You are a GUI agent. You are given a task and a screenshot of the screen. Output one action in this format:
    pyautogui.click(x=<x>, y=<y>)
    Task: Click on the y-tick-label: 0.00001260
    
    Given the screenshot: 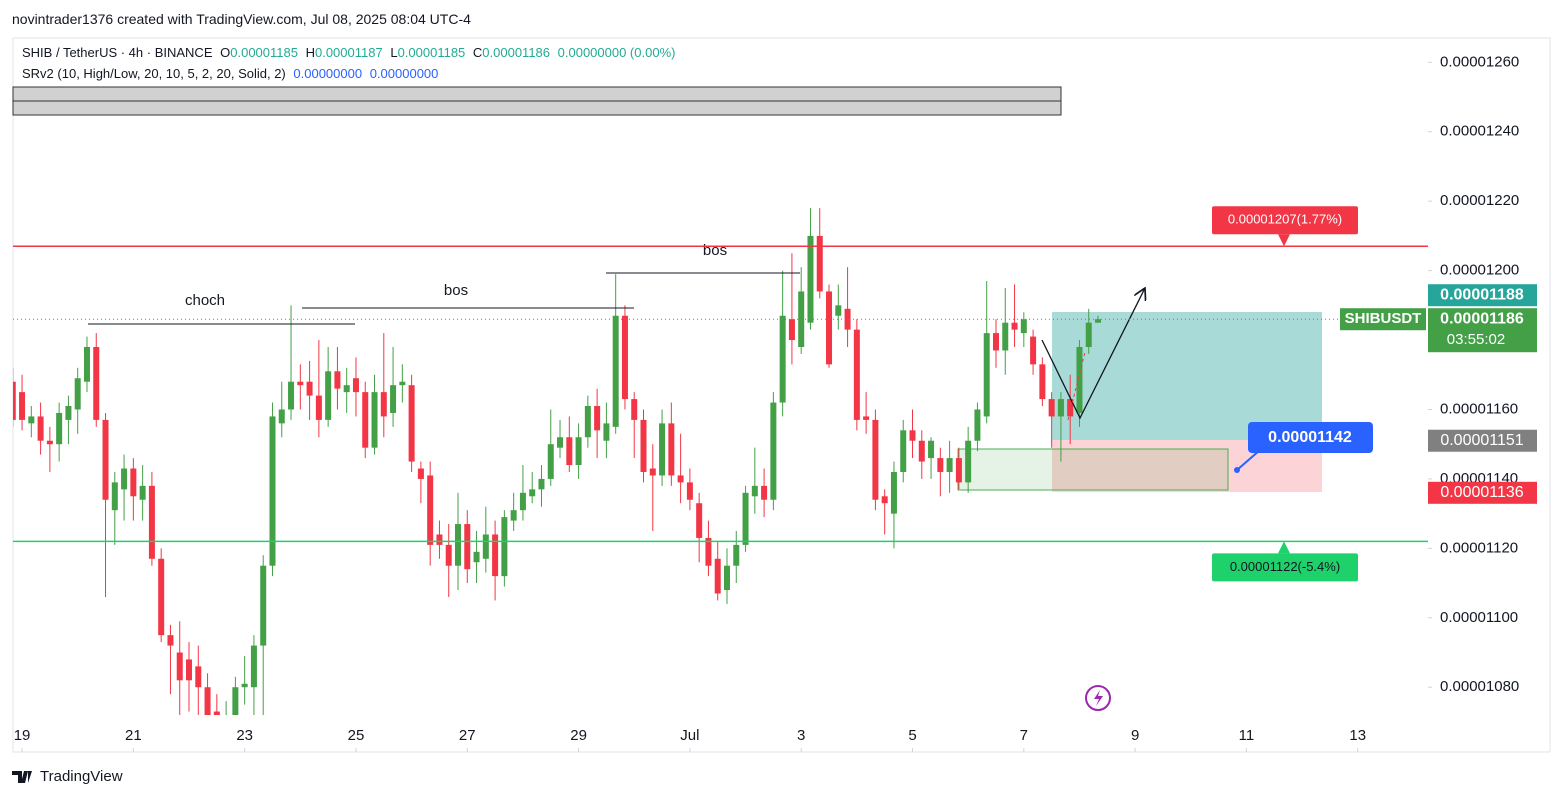 What is the action you would take?
    pyautogui.click(x=1479, y=61)
    